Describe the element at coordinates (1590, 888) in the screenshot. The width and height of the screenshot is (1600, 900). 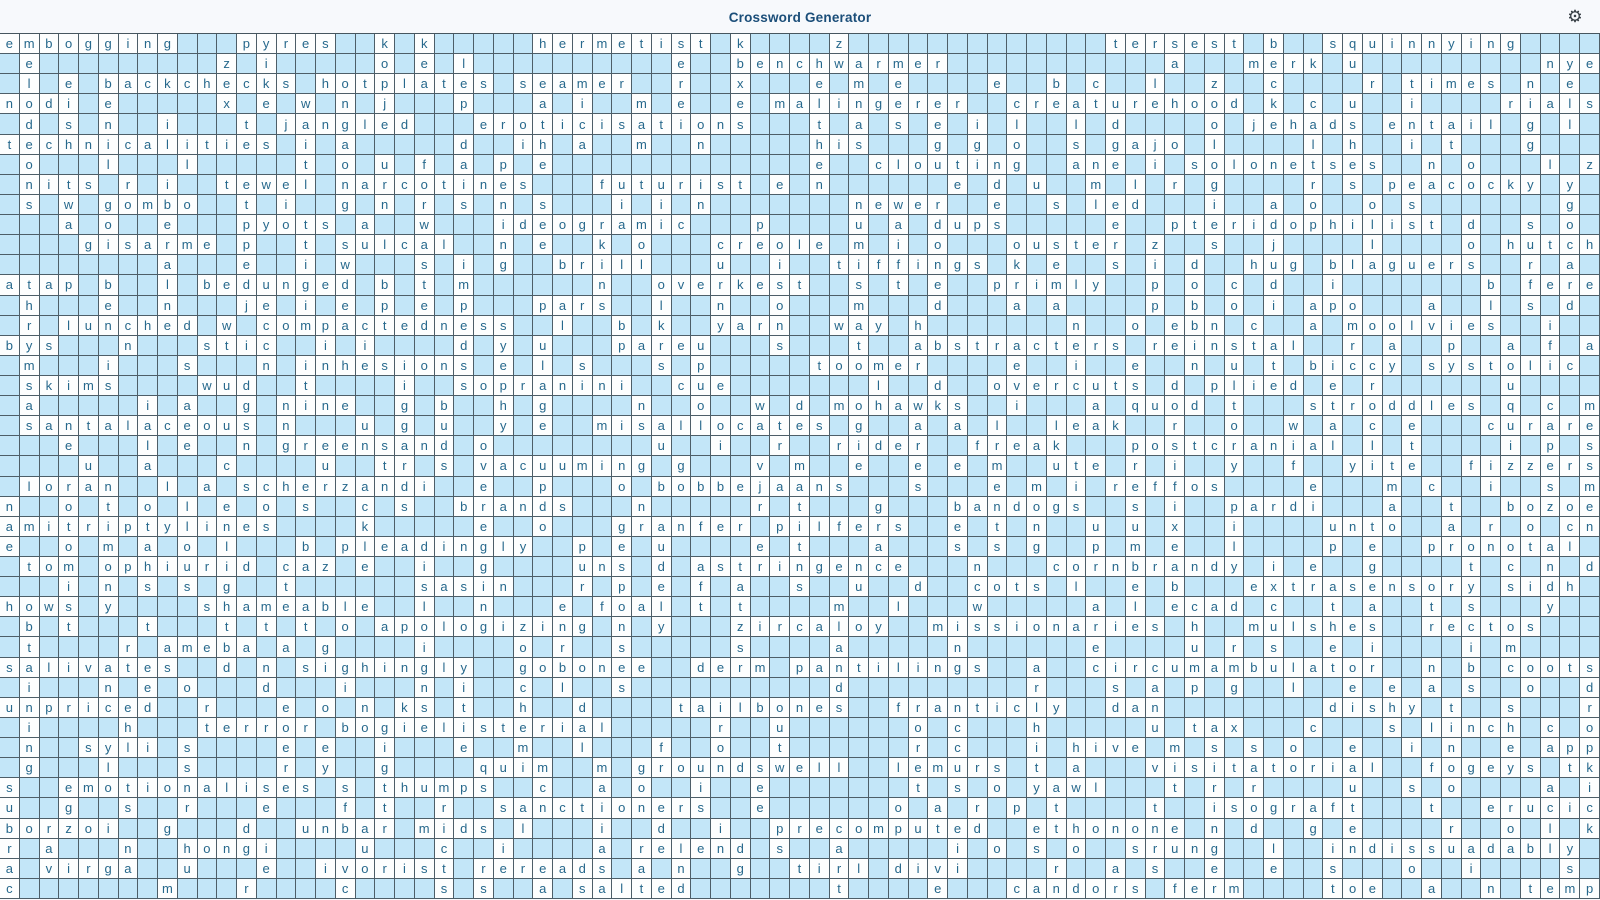
I see `grid-cell: p` at that location.